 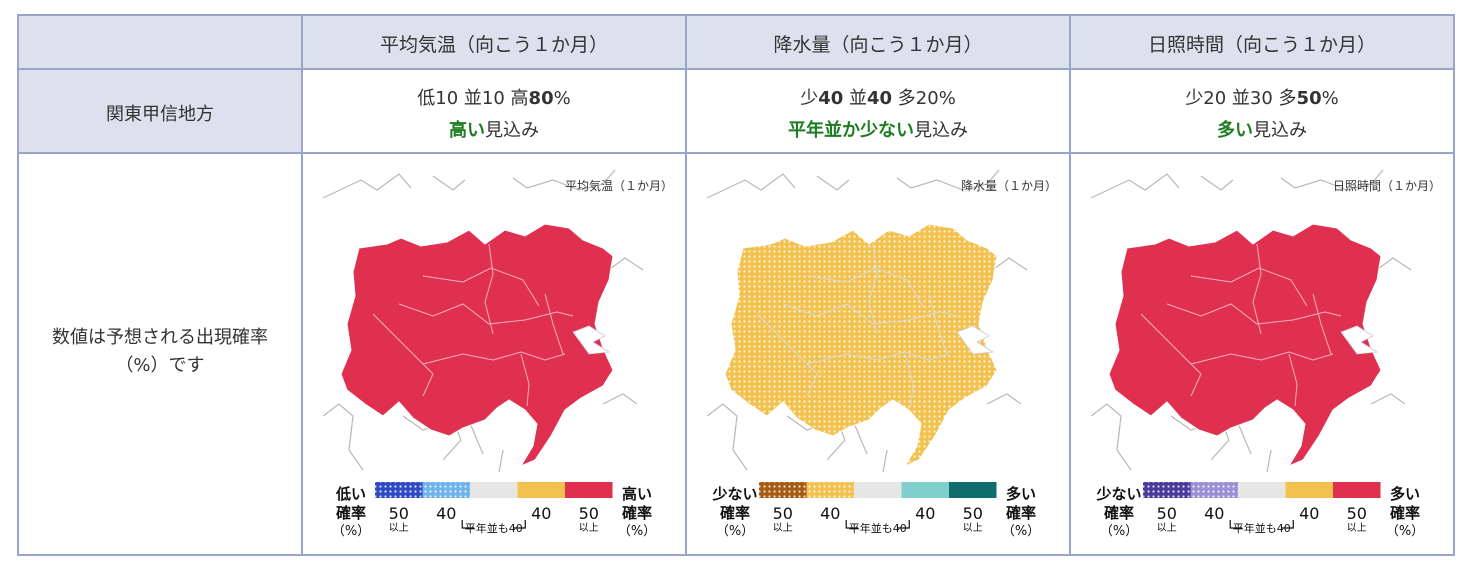 What do you see at coordinates (160, 352) in the screenshot?
I see `probability-note: 数値は予想される出現確率 （%）です` at bounding box center [160, 352].